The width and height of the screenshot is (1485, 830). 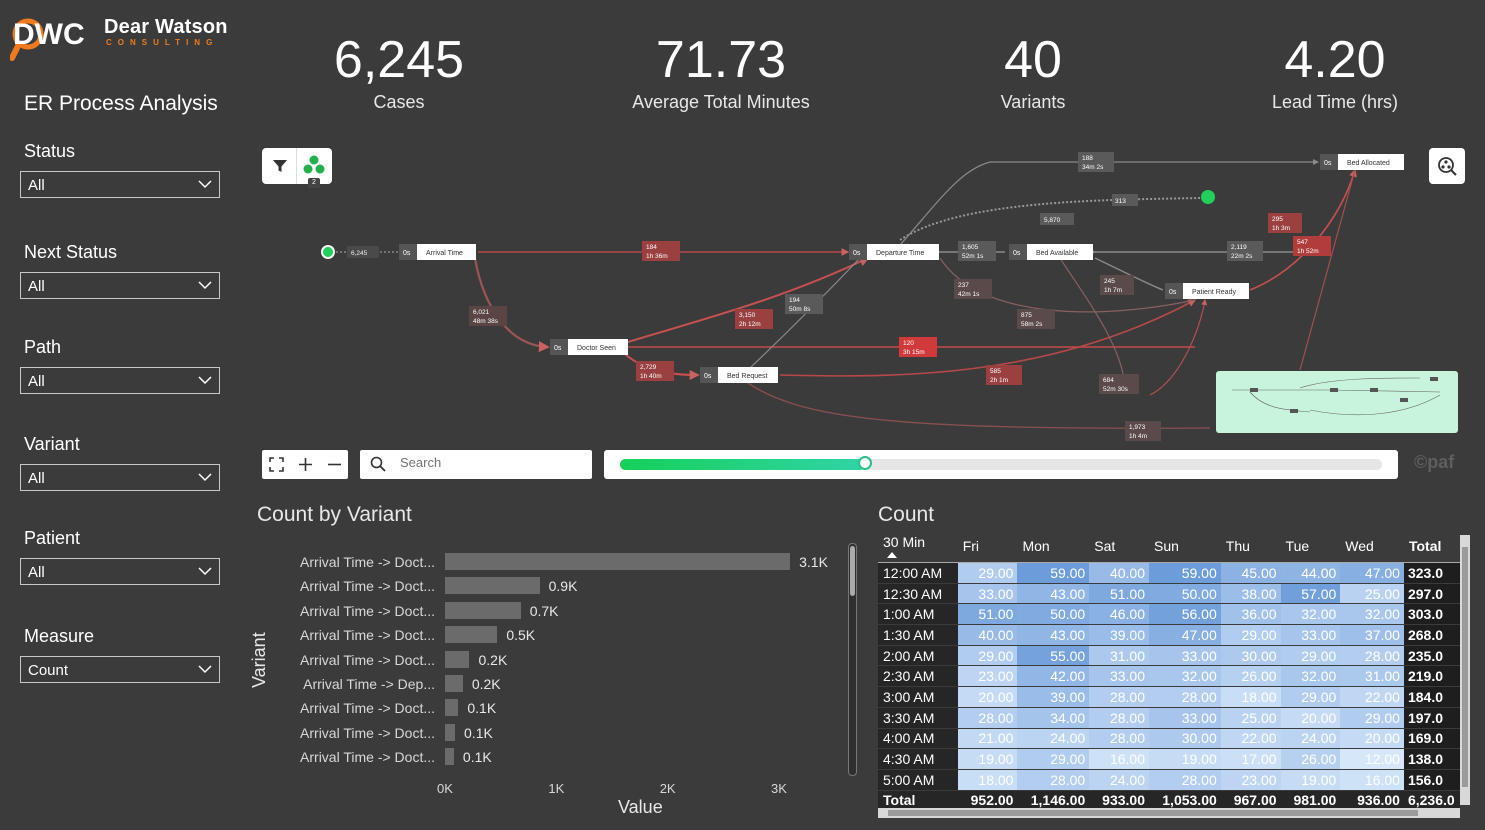 What do you see at coordinates (1242, 256) in the screenshot?
I see `svg-text: 22m 2s` at bounding box center [1242, 256].